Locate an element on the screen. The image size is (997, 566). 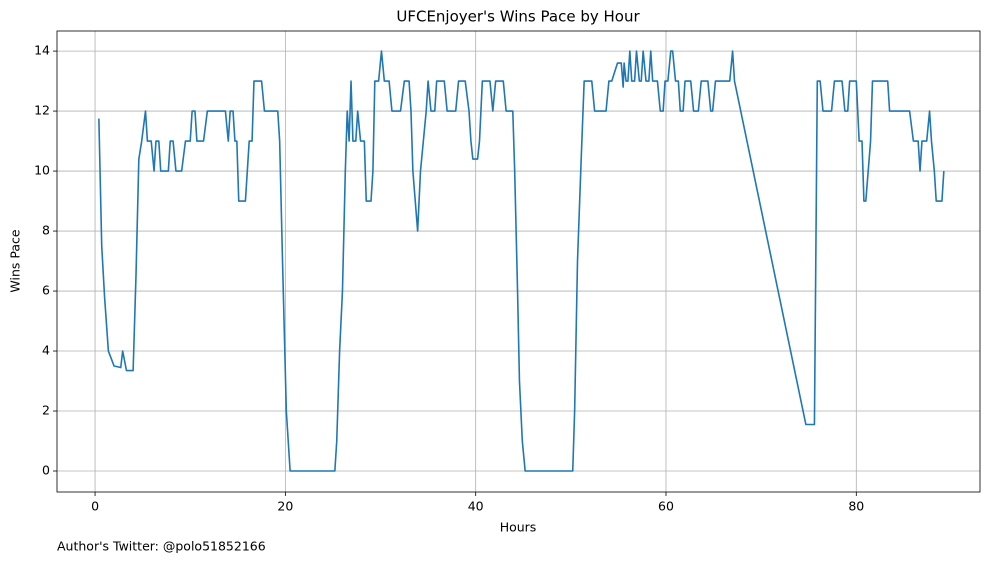
annotation: Author's Twitter: @polo51852166 is located at coordinates (161, 546).